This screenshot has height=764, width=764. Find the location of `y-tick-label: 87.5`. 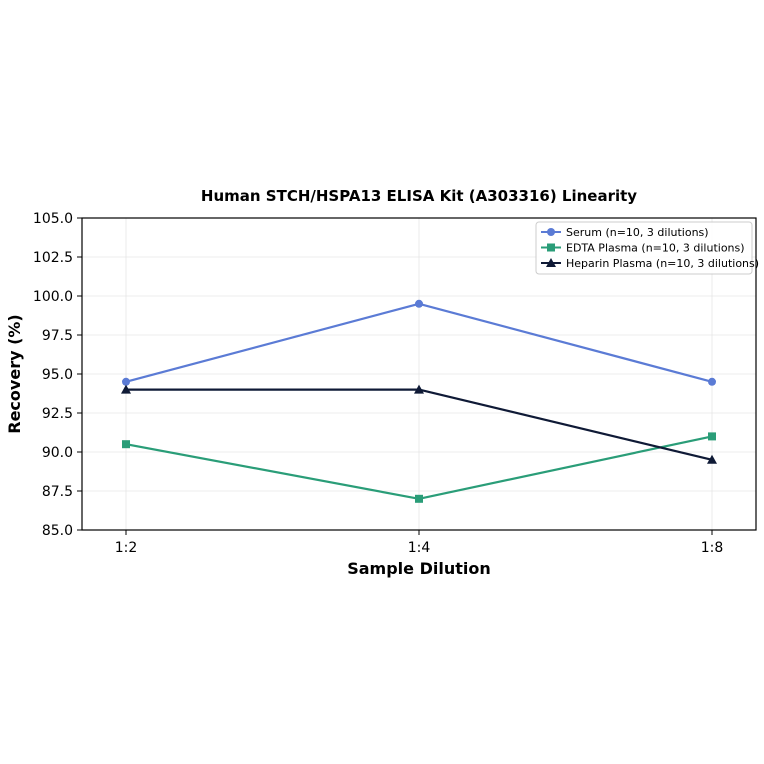

y-tick-label: 87.5 is located at coordinates (57, 492).